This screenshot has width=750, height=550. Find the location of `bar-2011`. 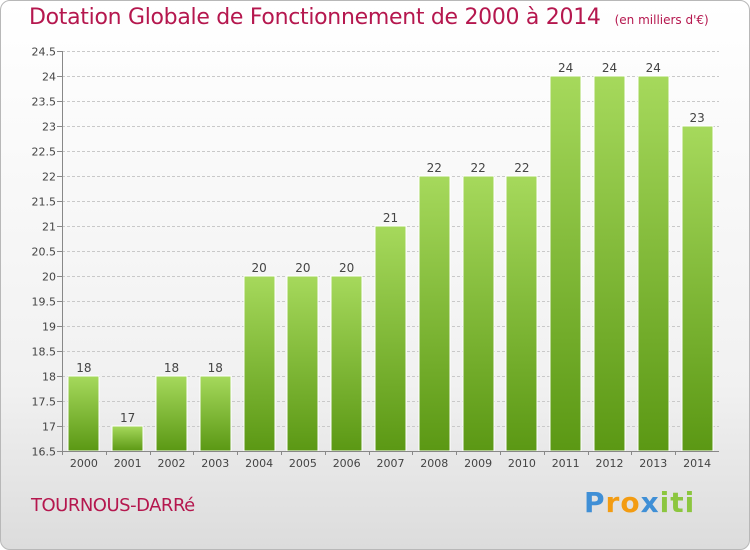

bar-2011 is located at coordinates (565, 263).